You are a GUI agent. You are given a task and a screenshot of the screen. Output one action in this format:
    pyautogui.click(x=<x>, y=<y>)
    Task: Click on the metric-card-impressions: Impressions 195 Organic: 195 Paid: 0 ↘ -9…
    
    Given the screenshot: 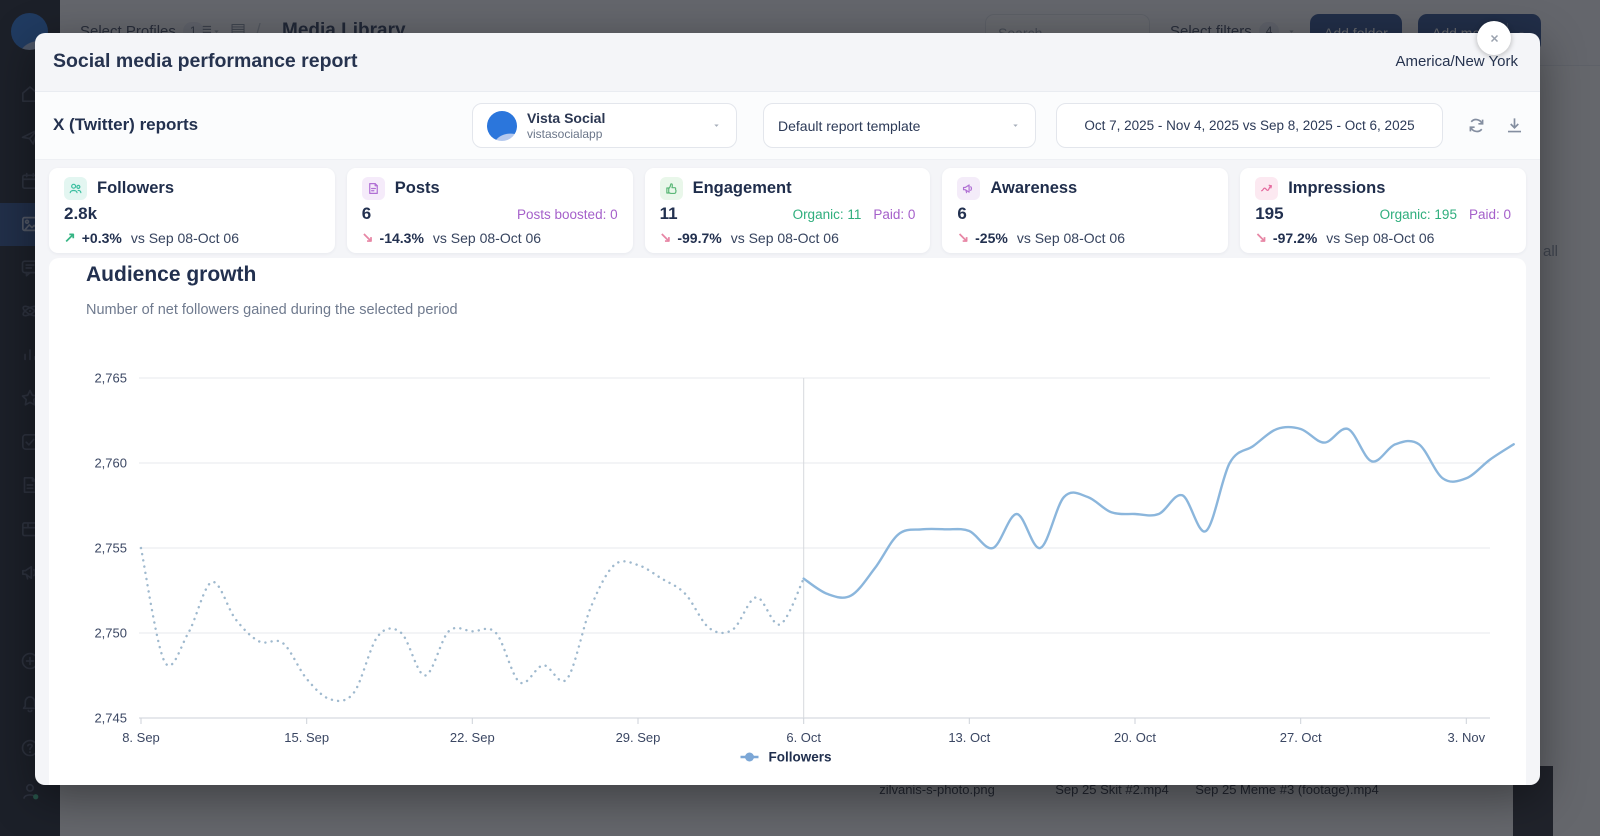 What is the action you would take?
    pyautogui.click(x=1383, y=210)
    